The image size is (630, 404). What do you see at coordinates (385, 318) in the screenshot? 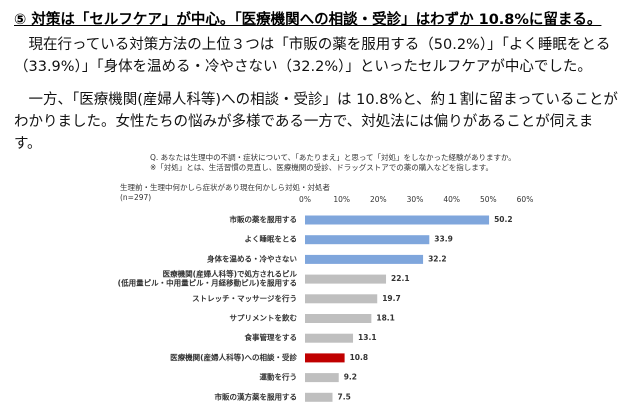
I see `value-label: 18.1` at bounding box center [385, 318].